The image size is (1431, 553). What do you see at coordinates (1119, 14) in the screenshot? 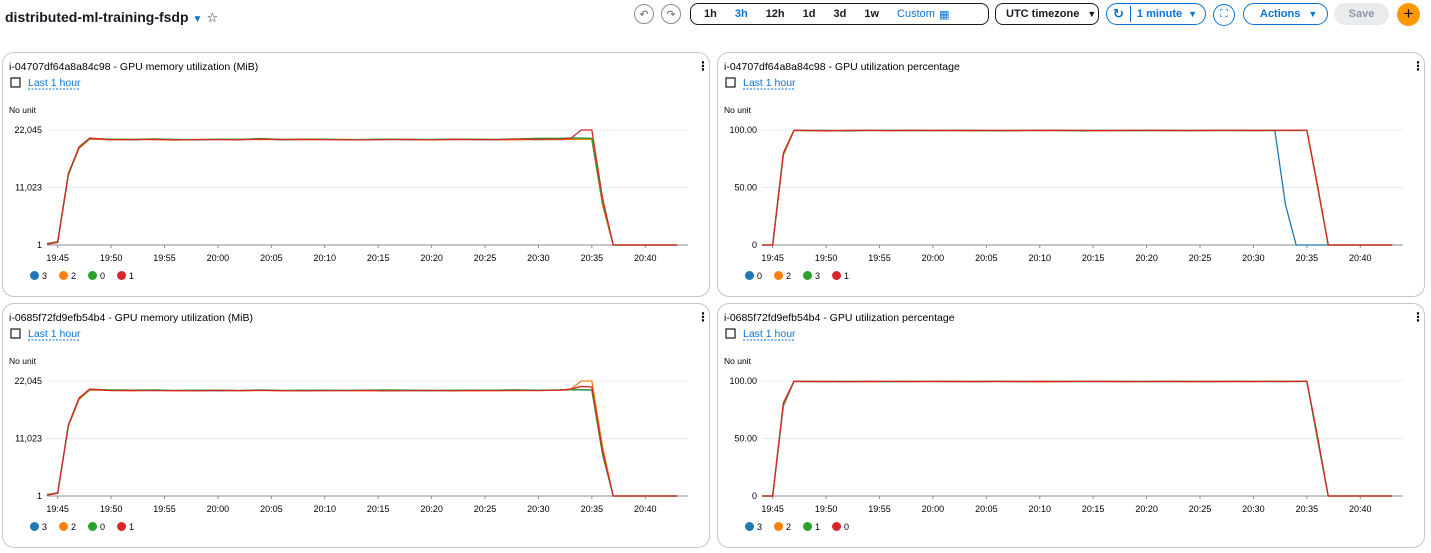
I see `refresh-button: ↻` at bounding box center [1119, 14].